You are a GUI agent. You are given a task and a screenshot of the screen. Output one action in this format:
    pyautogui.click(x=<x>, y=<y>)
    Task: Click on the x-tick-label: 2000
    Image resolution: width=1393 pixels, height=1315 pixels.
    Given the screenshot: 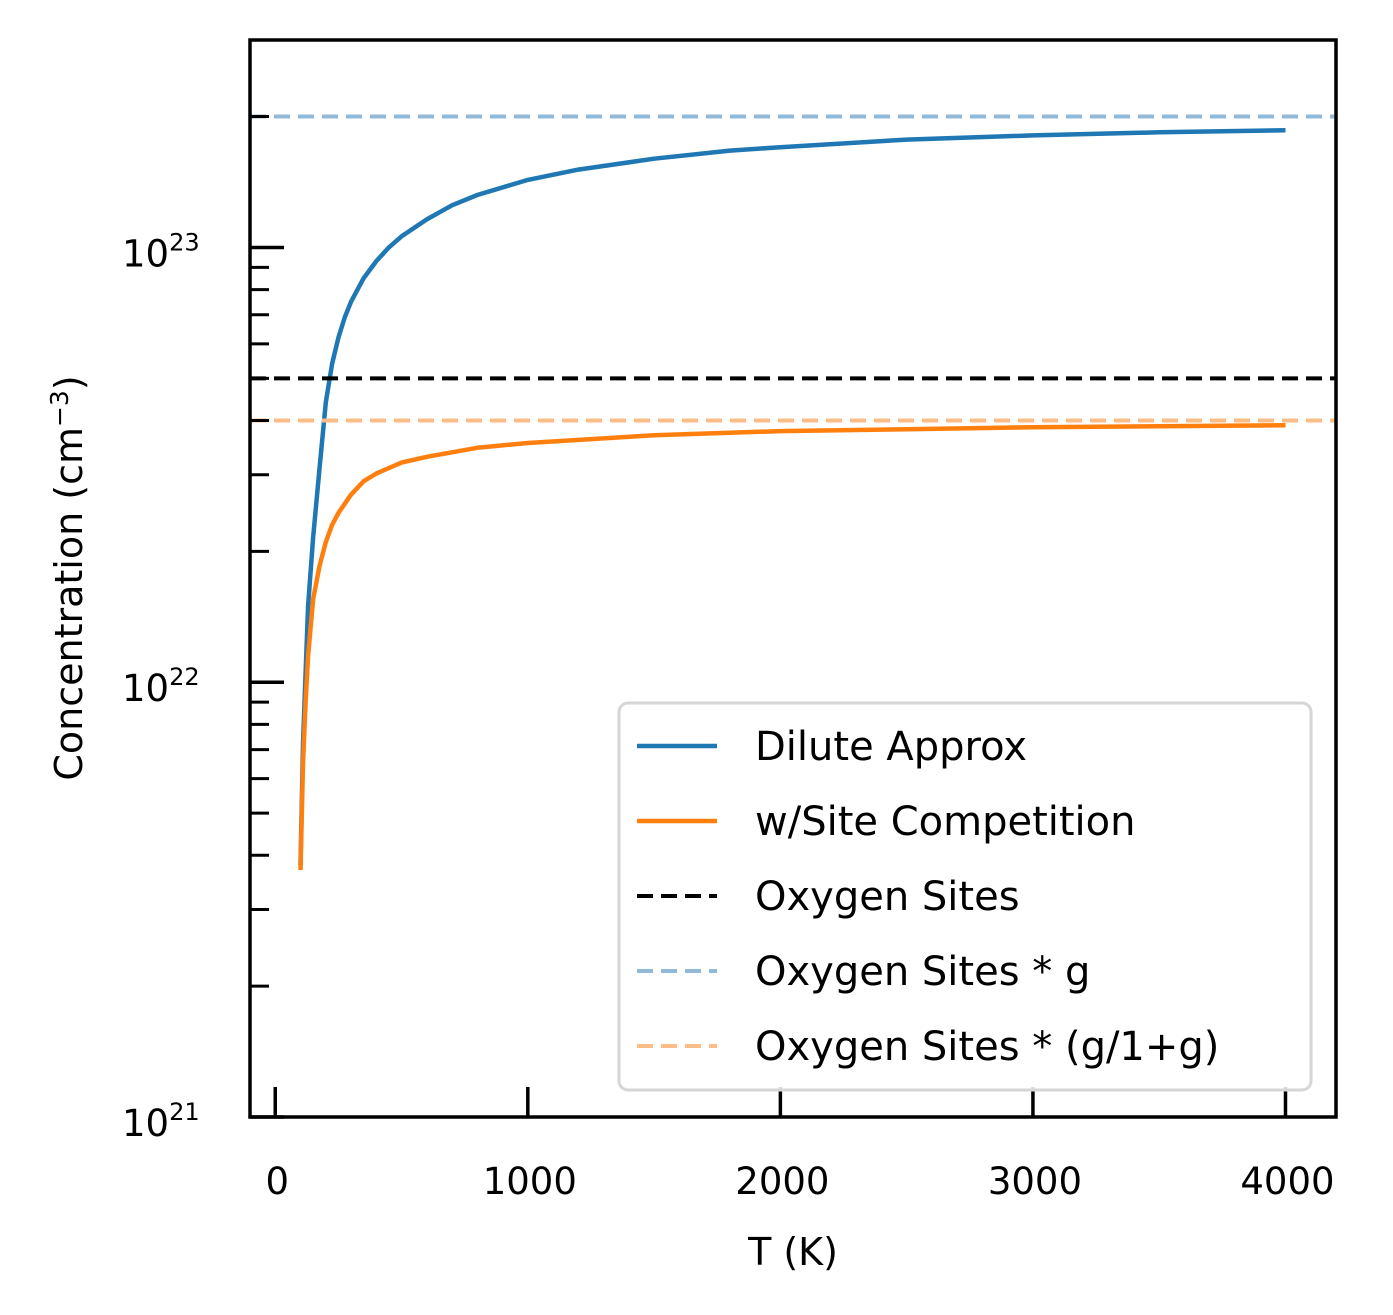 What is the action you would take?
    pyautogui.click(x=782, y=1181)
    